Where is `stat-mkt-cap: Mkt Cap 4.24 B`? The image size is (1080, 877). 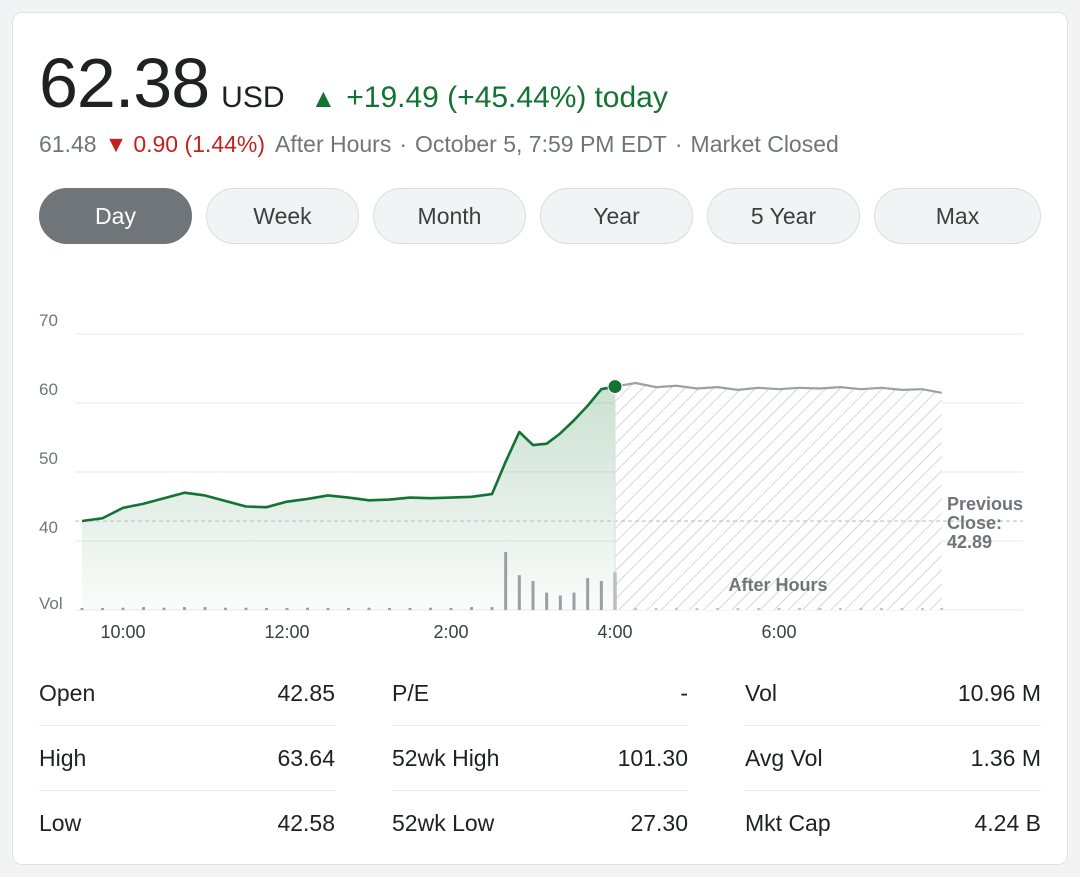
stat-mkt-cap: Mkt Cap 4.24 B is located at coordinates (893, 823).